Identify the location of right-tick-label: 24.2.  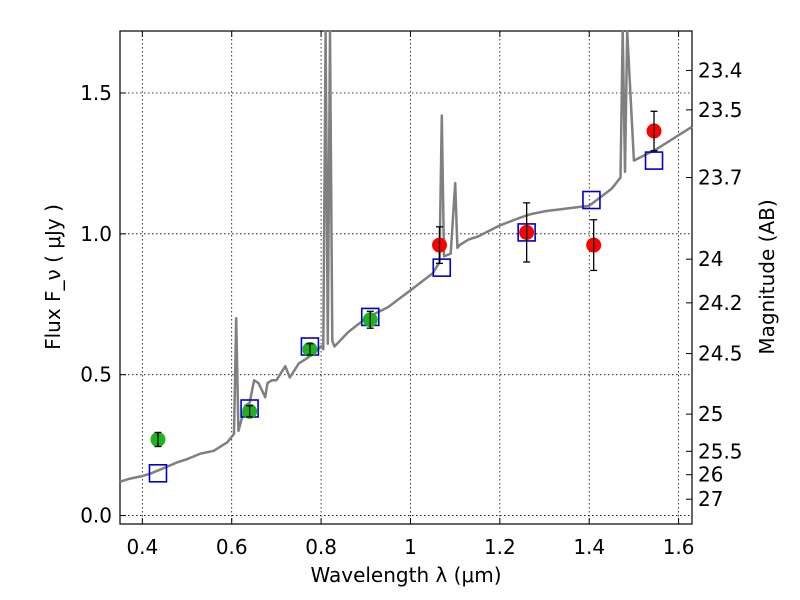
(720, 303).